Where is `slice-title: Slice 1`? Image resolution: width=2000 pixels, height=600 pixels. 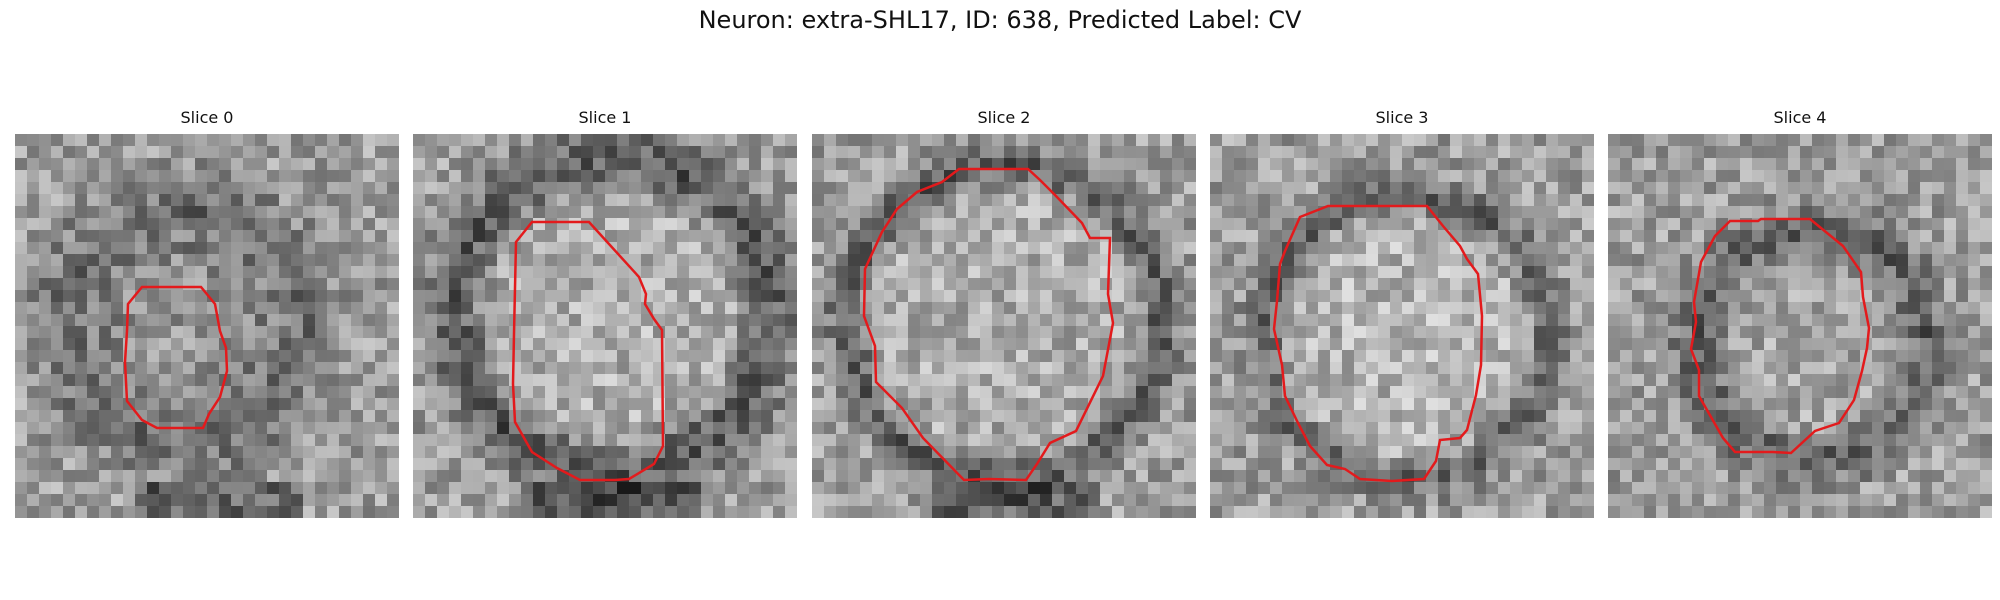 slice-title: Slice 1 is located at coordinates (605, 117).